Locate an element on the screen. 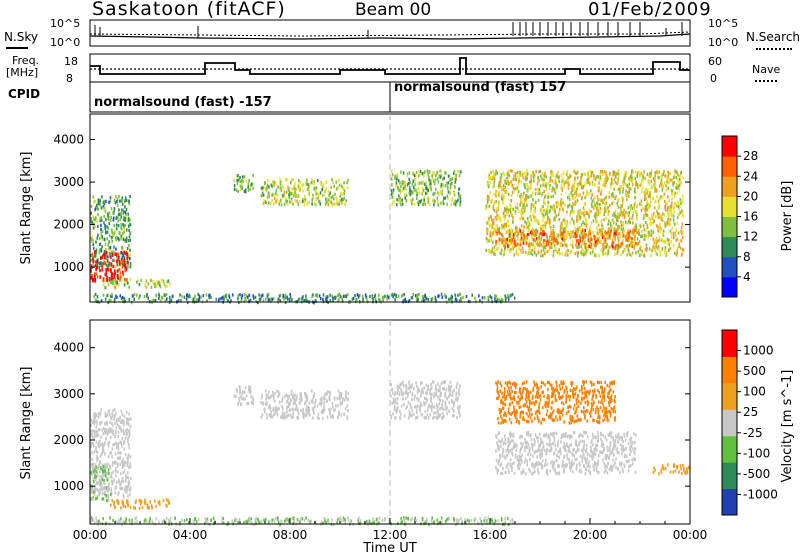 The height and width of the screenshot is (554, 800). noise-sky-legend-line is located at coordinates (17, 48).